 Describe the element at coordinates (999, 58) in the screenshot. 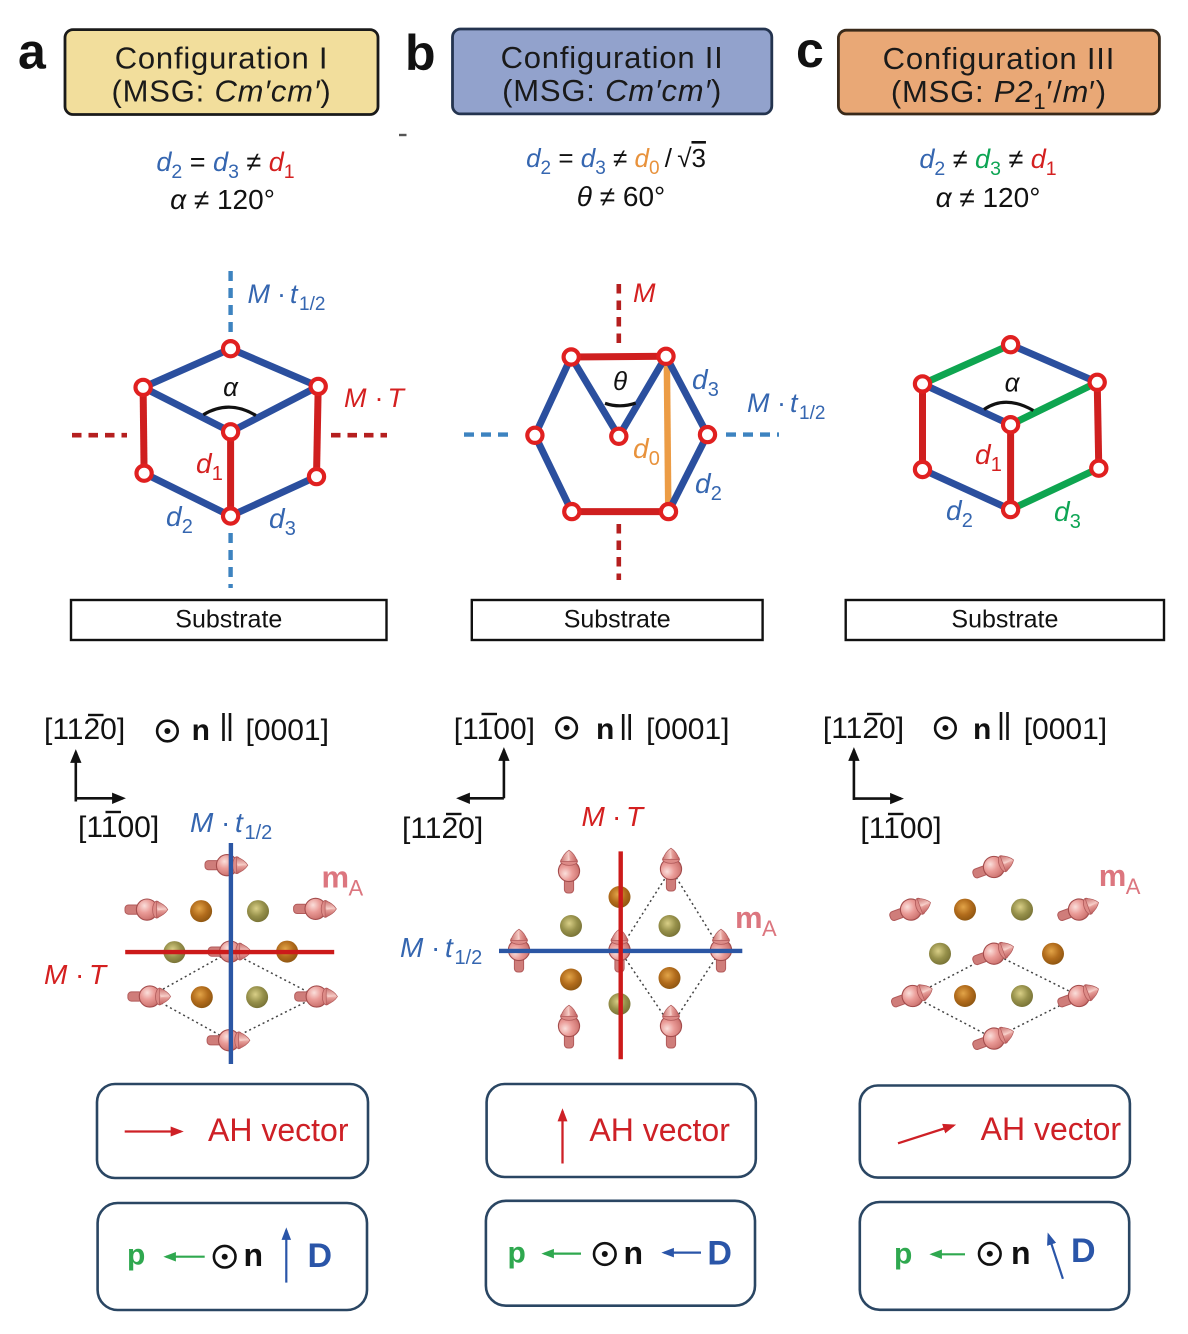

I see `svg-text: Configuration III` at that location.